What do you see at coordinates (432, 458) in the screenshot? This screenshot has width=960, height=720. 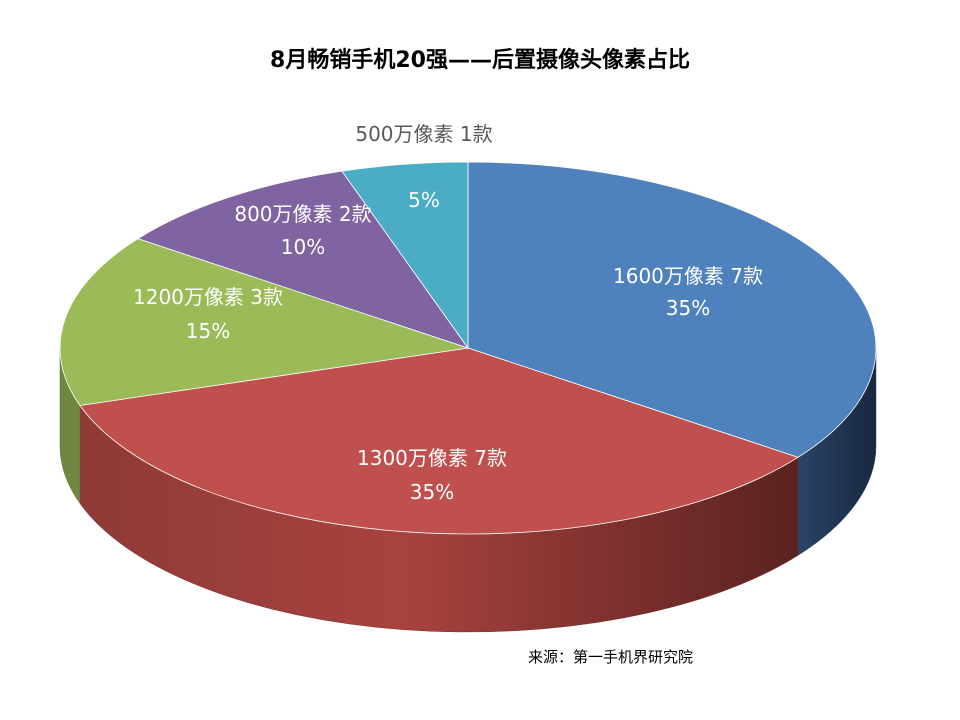 I see `slice-label-1: 1300万像素 7款` at bounding box center [432, 458].